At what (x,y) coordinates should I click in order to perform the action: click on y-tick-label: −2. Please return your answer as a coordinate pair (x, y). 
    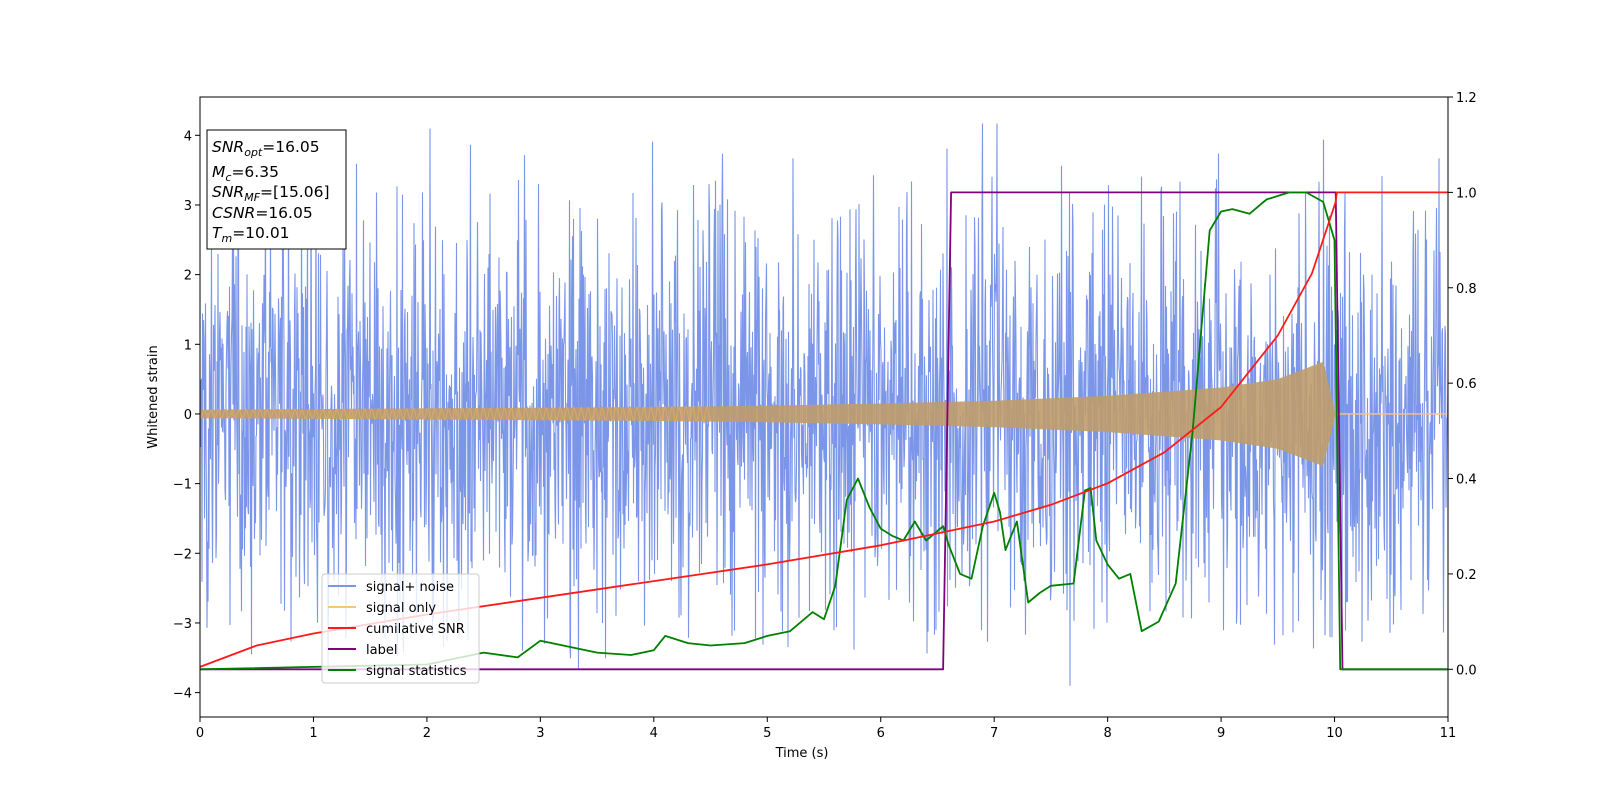
    Looking at the image, I should click on (182, 554).